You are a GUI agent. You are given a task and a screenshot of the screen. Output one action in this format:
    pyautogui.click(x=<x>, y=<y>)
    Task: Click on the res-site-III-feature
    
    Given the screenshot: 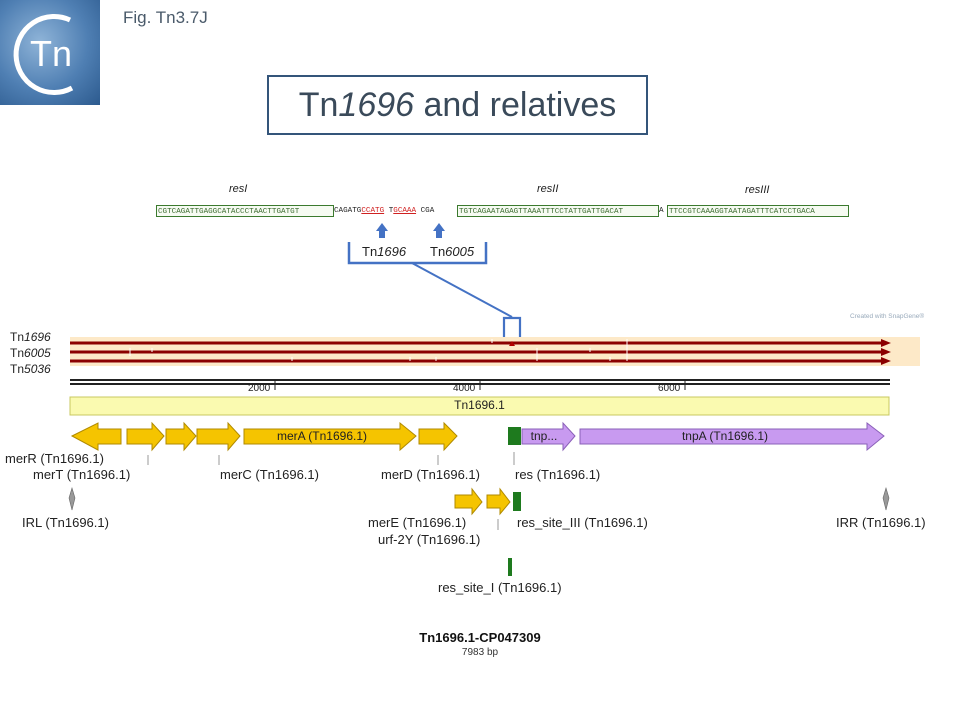 What is the action you would take?
    pyautogui.click(x=517, y=501)
    